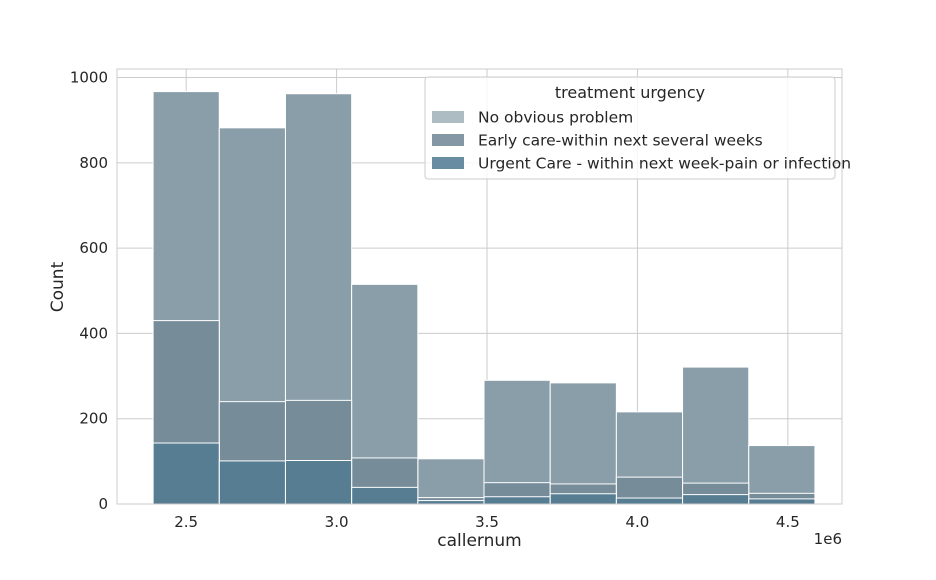 The width and height of the screenshot is (936, 580). I want to click on legend-frame, so click(630, 128).